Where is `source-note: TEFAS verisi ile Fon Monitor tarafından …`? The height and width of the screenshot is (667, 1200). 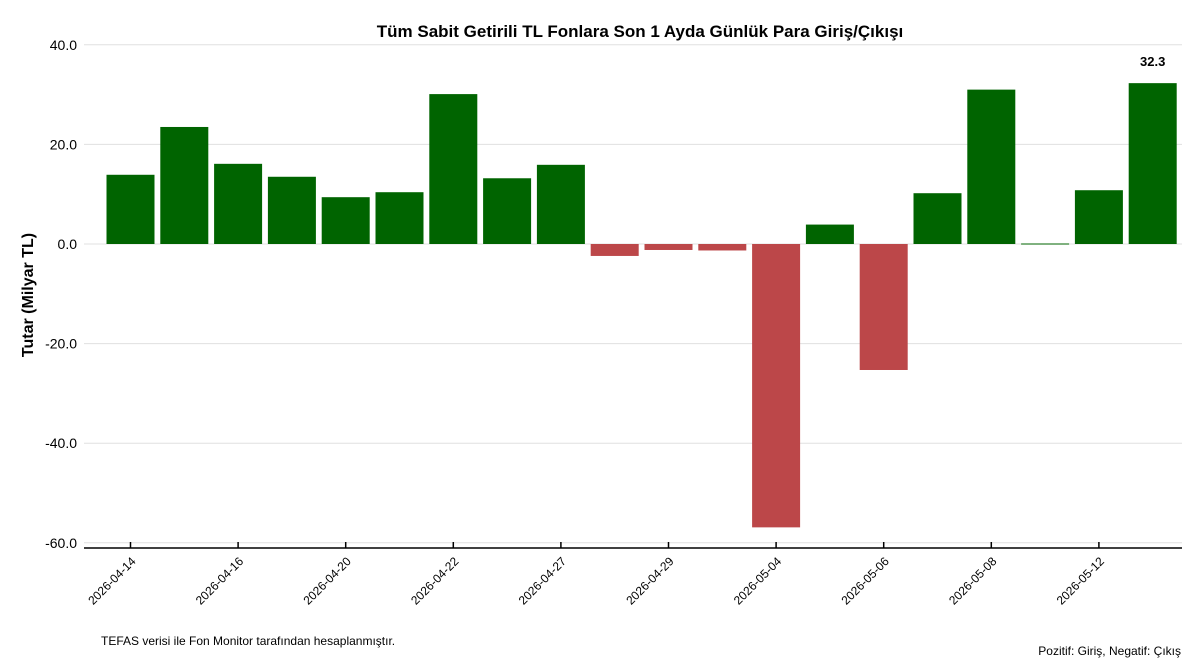
source-note: TEFAS verisi ile Fon Monitor tarafından … is located at coordinates (248, 641).